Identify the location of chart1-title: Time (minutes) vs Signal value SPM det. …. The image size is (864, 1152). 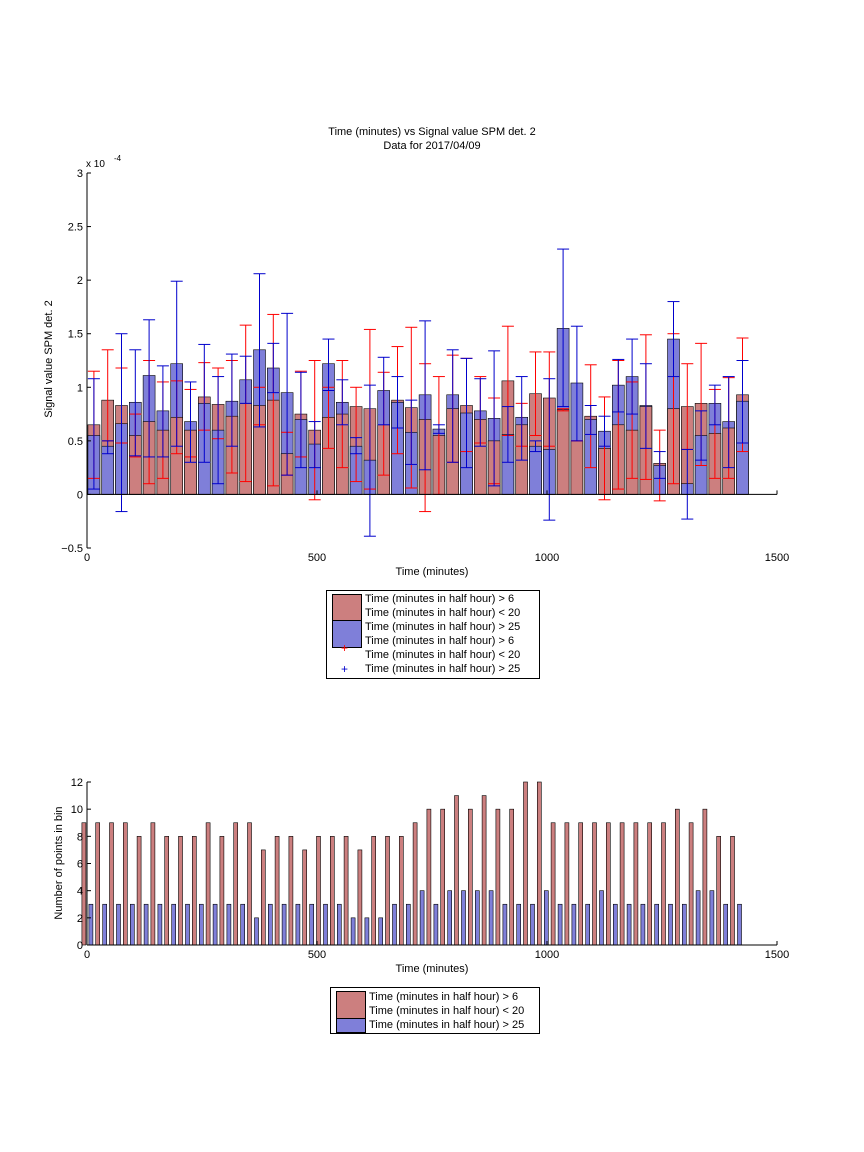
(431, 132).